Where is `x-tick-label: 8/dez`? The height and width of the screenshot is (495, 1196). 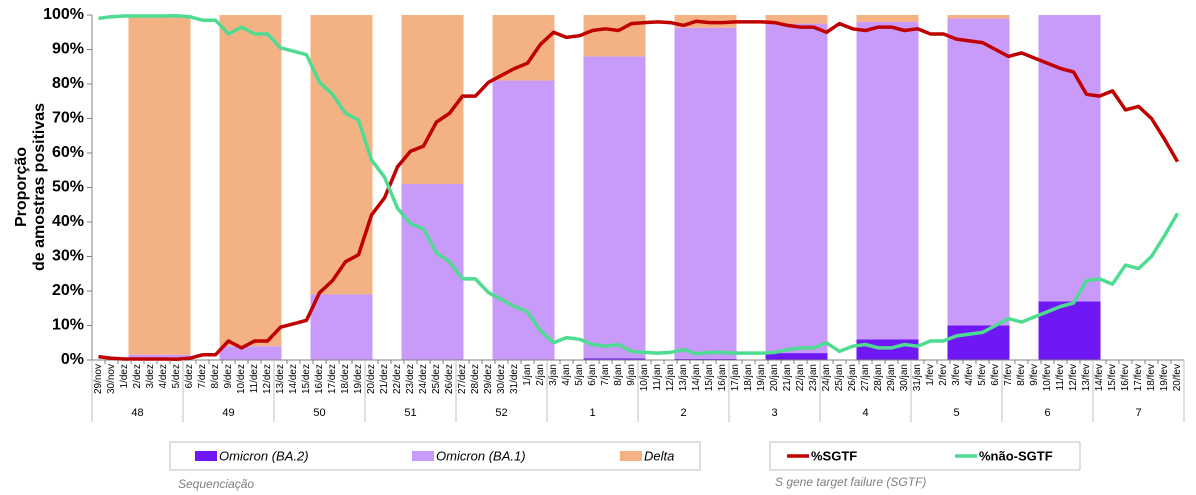
x-tick-label: 8/dez is located at coordinates (215, 376).